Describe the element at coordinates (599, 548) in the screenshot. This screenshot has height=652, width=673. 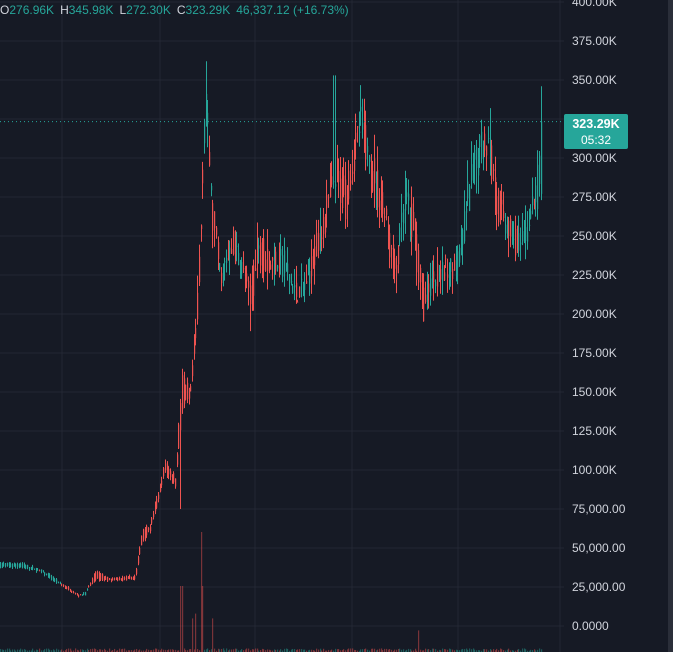
I see `price-tick-label: 50,000.00` at that location.